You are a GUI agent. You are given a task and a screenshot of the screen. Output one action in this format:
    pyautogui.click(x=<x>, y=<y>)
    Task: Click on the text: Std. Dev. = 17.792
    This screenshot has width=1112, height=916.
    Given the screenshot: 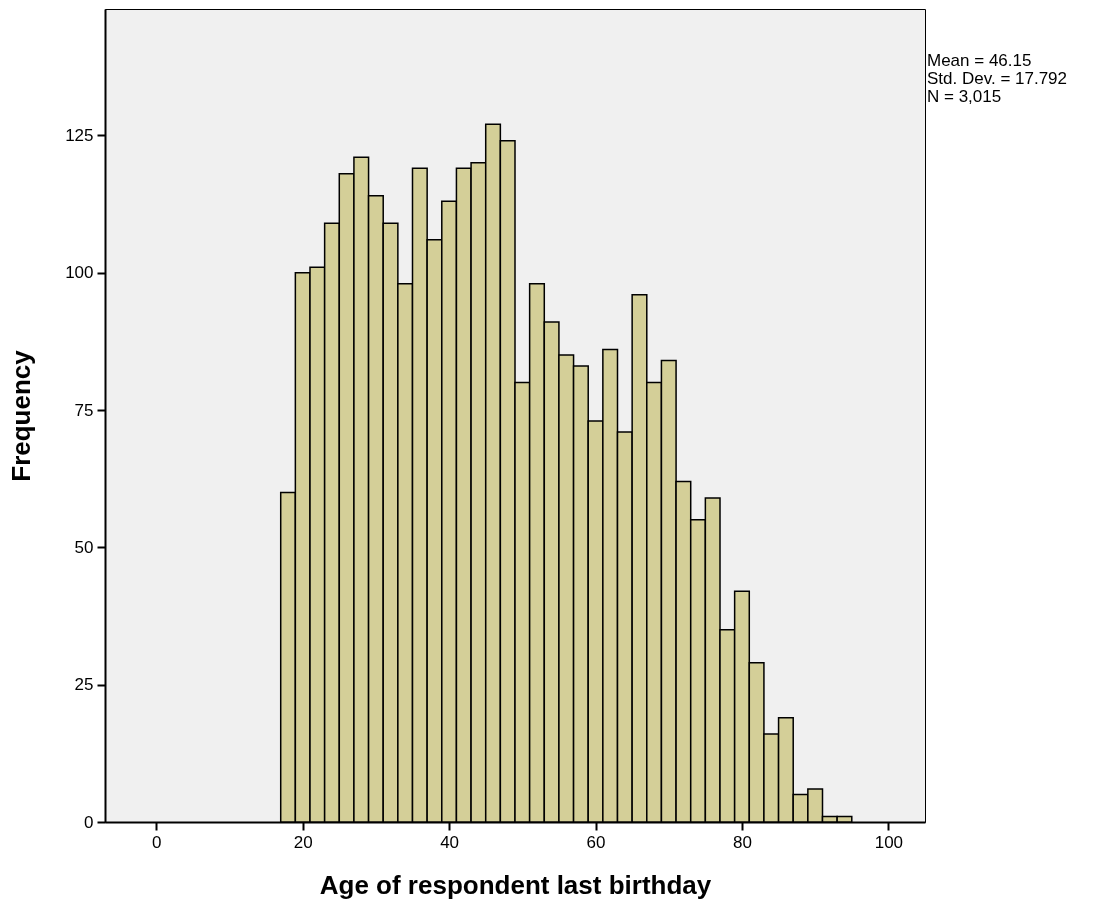 What is the action you would take?
    pyautogui.click(x=997, y=78)
    